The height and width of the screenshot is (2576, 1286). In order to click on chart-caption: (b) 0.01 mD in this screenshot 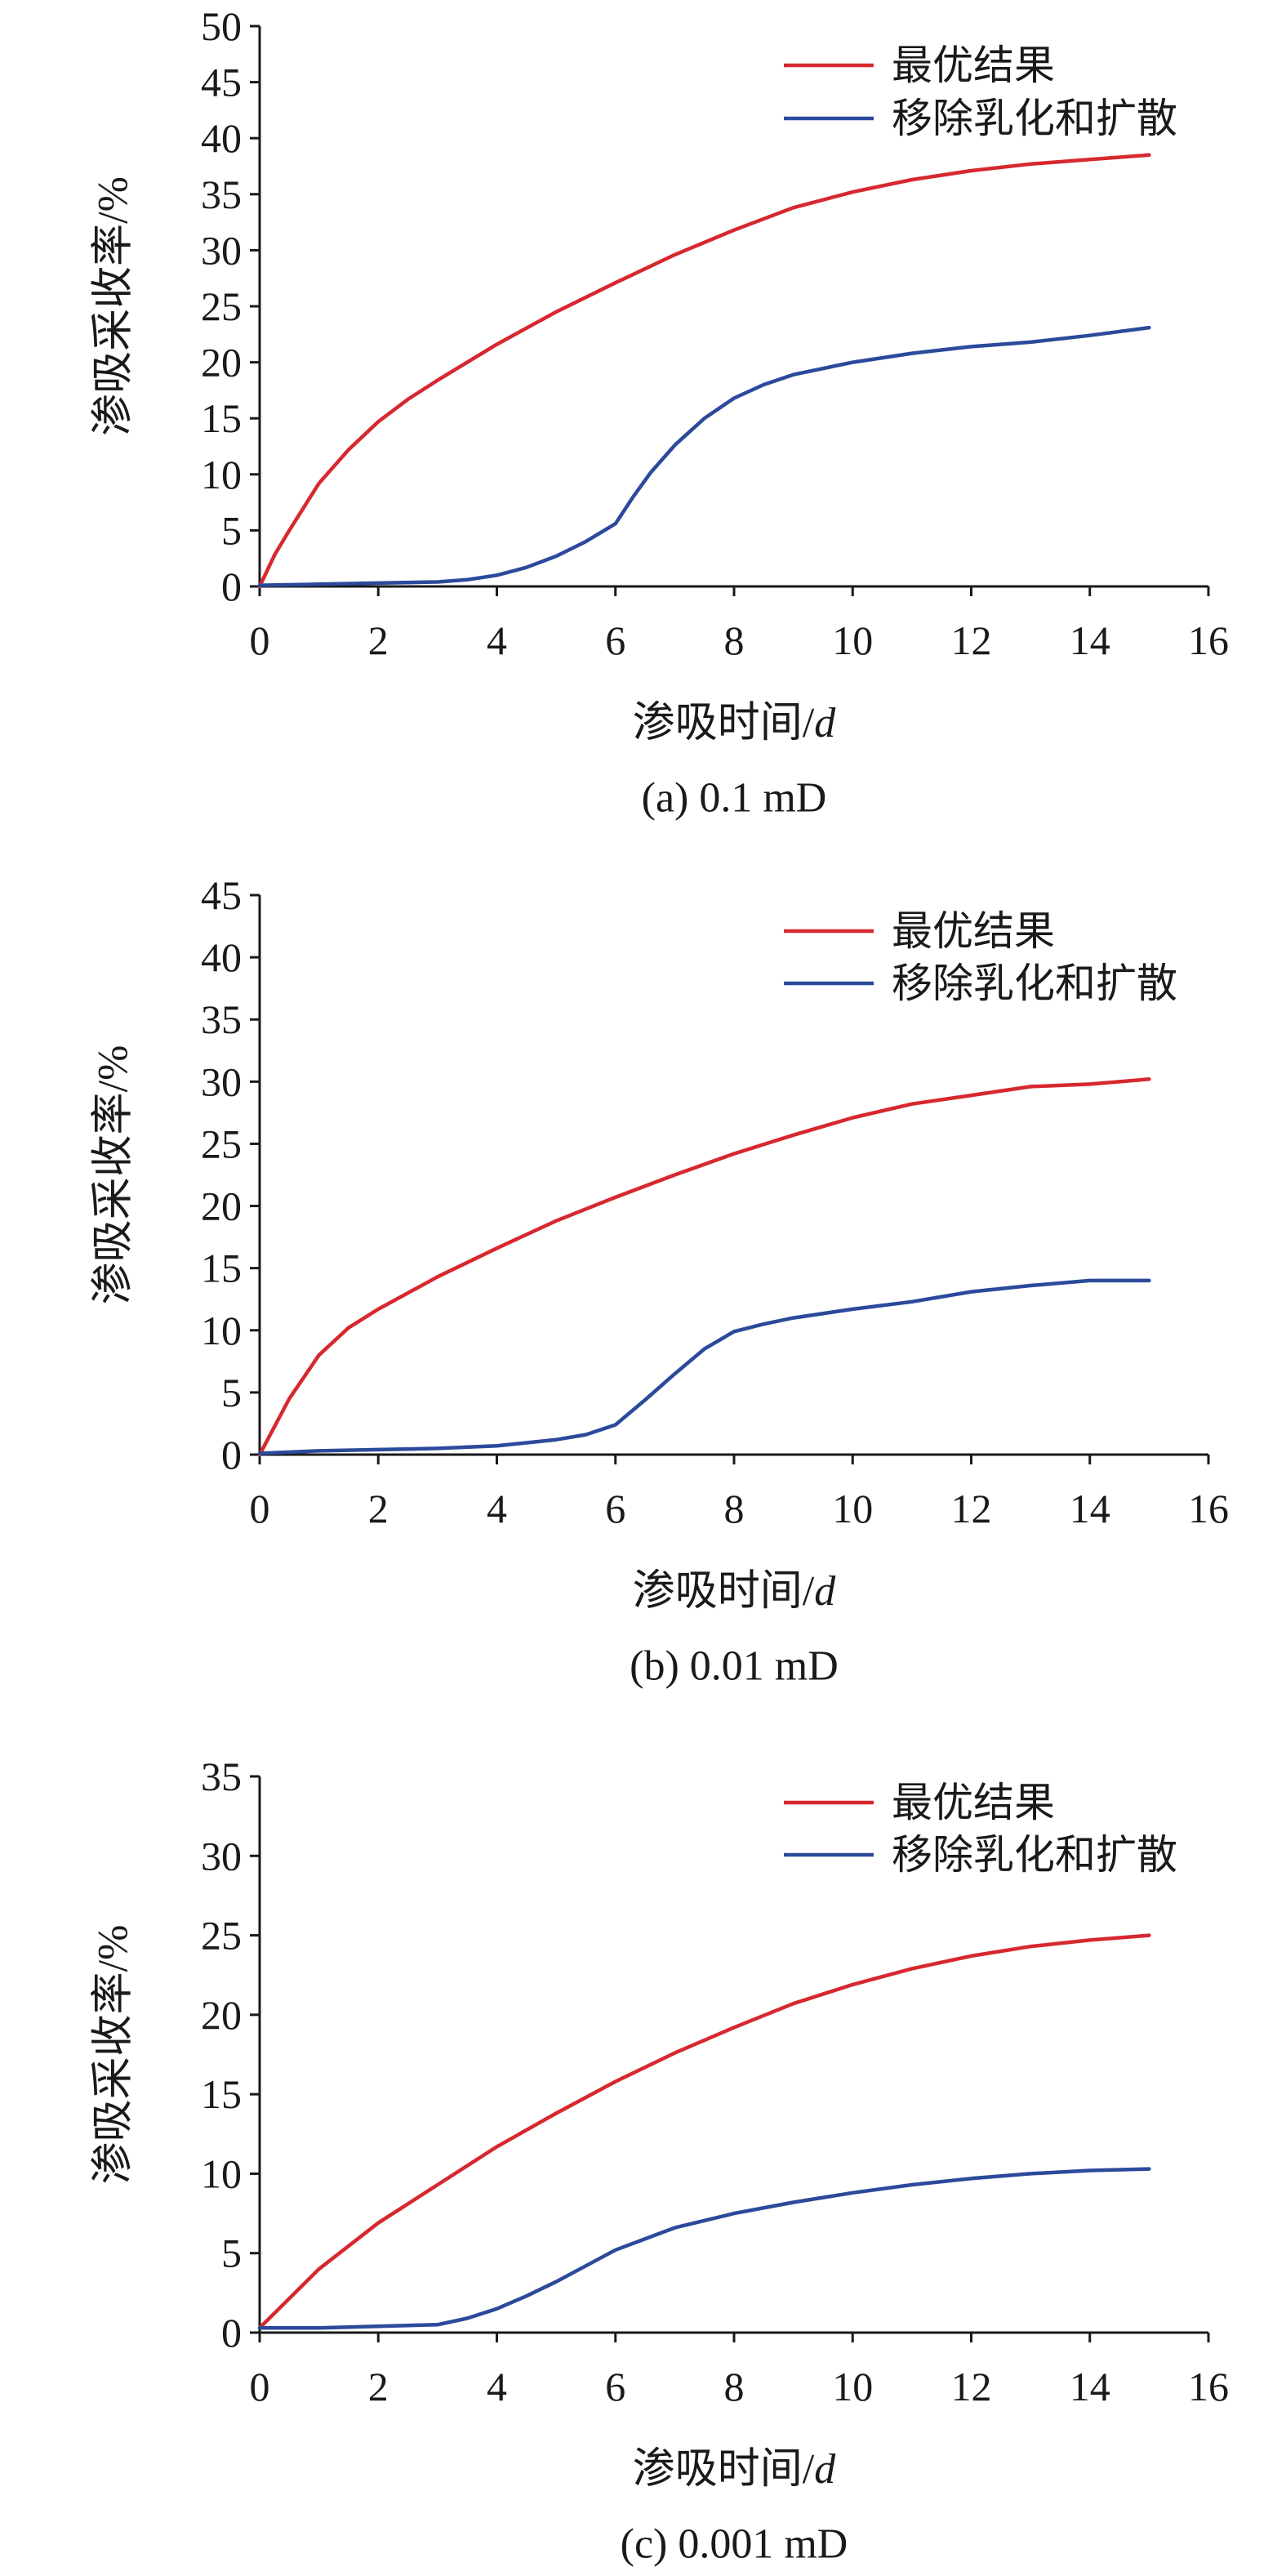, I will do `click(734, 1666)`.